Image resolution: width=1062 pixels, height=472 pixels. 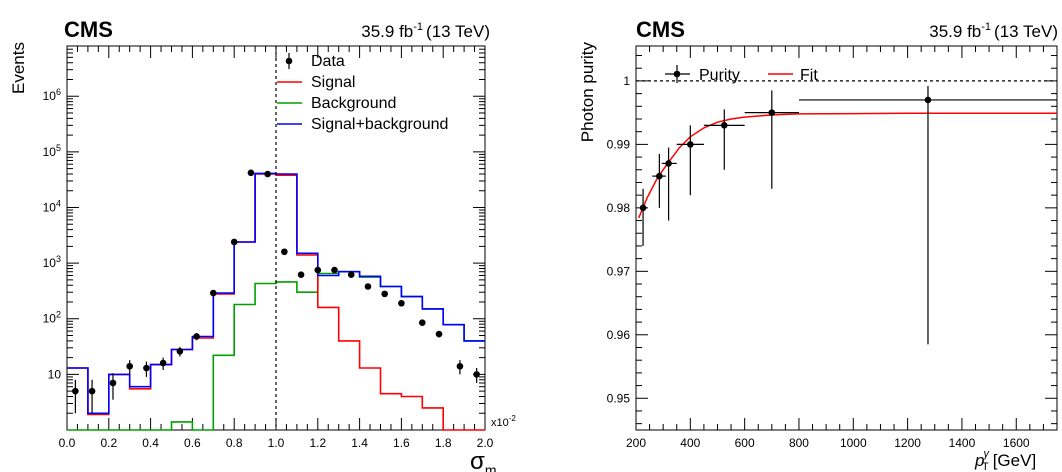 I want to click on right-y-tick-label: 0.99, so click(x=619, y=144).